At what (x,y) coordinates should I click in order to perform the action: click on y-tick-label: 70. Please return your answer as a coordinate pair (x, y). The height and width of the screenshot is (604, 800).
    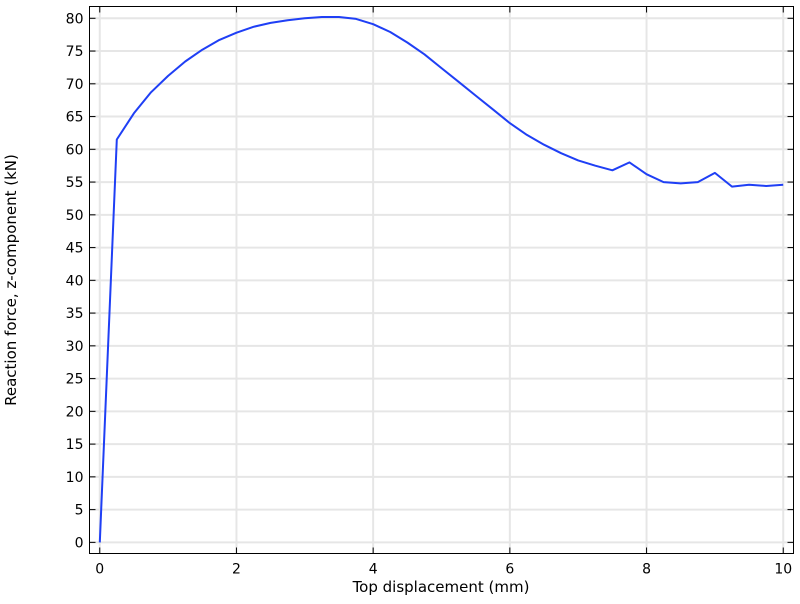
    Looking at the image, I should click on (75, 85).